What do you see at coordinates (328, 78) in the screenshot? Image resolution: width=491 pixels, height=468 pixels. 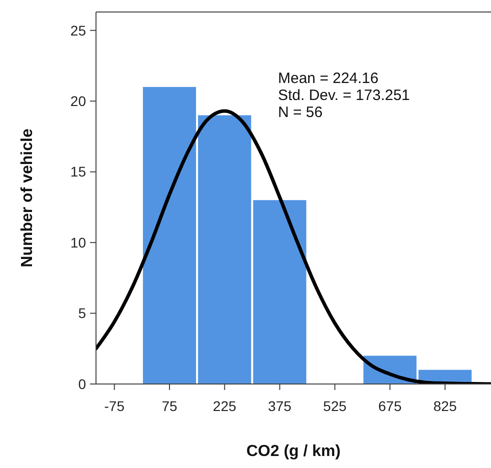 I see `annotation: Mean = 224.16` at bounding box center [328, 78].